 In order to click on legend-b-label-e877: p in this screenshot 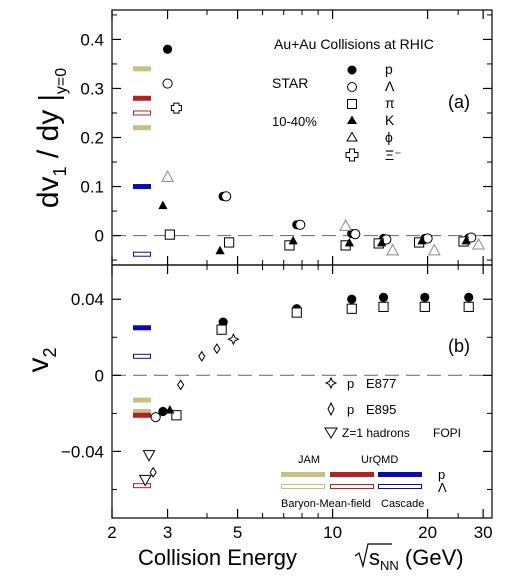, I will do `click(350, 383)`.